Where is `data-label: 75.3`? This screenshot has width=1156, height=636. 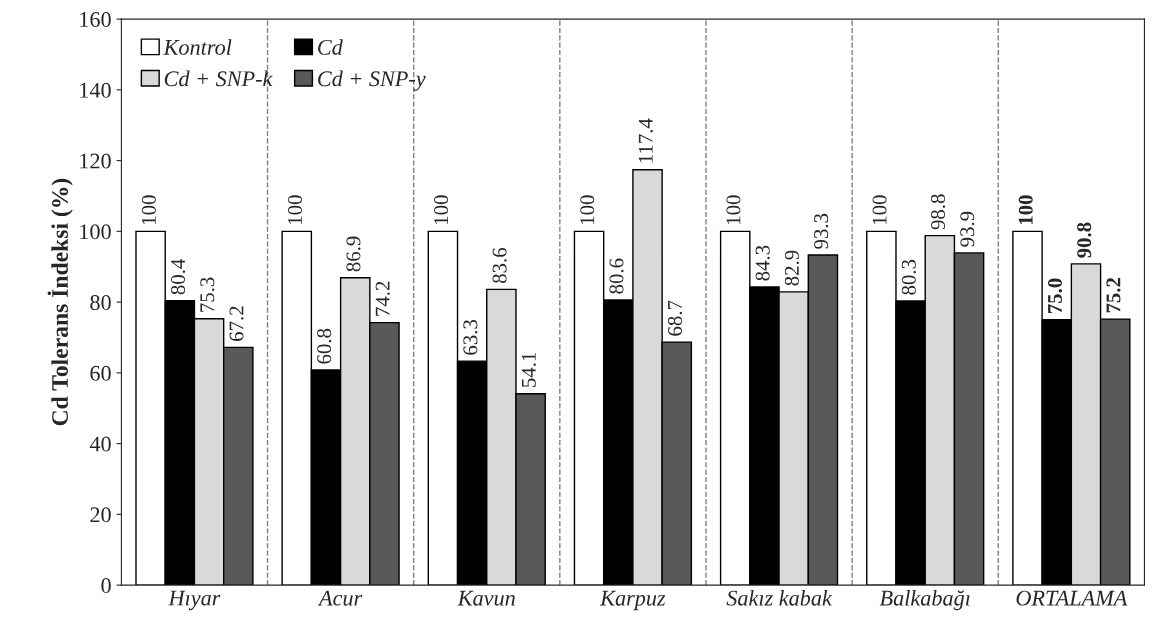
data-label: 75.3 is located at coordinates (207, 294).